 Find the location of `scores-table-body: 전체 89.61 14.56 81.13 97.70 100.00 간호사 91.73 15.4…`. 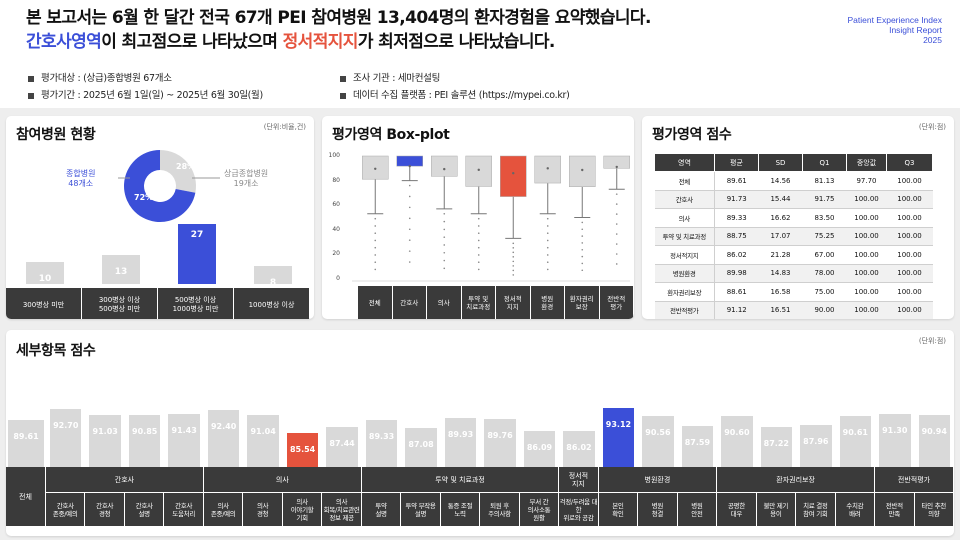

scores-table-body: 전체 89.61 14.56 81.13 97.70 100.00 간호사 91.73 15.4… is located at coordinates (793, 245).